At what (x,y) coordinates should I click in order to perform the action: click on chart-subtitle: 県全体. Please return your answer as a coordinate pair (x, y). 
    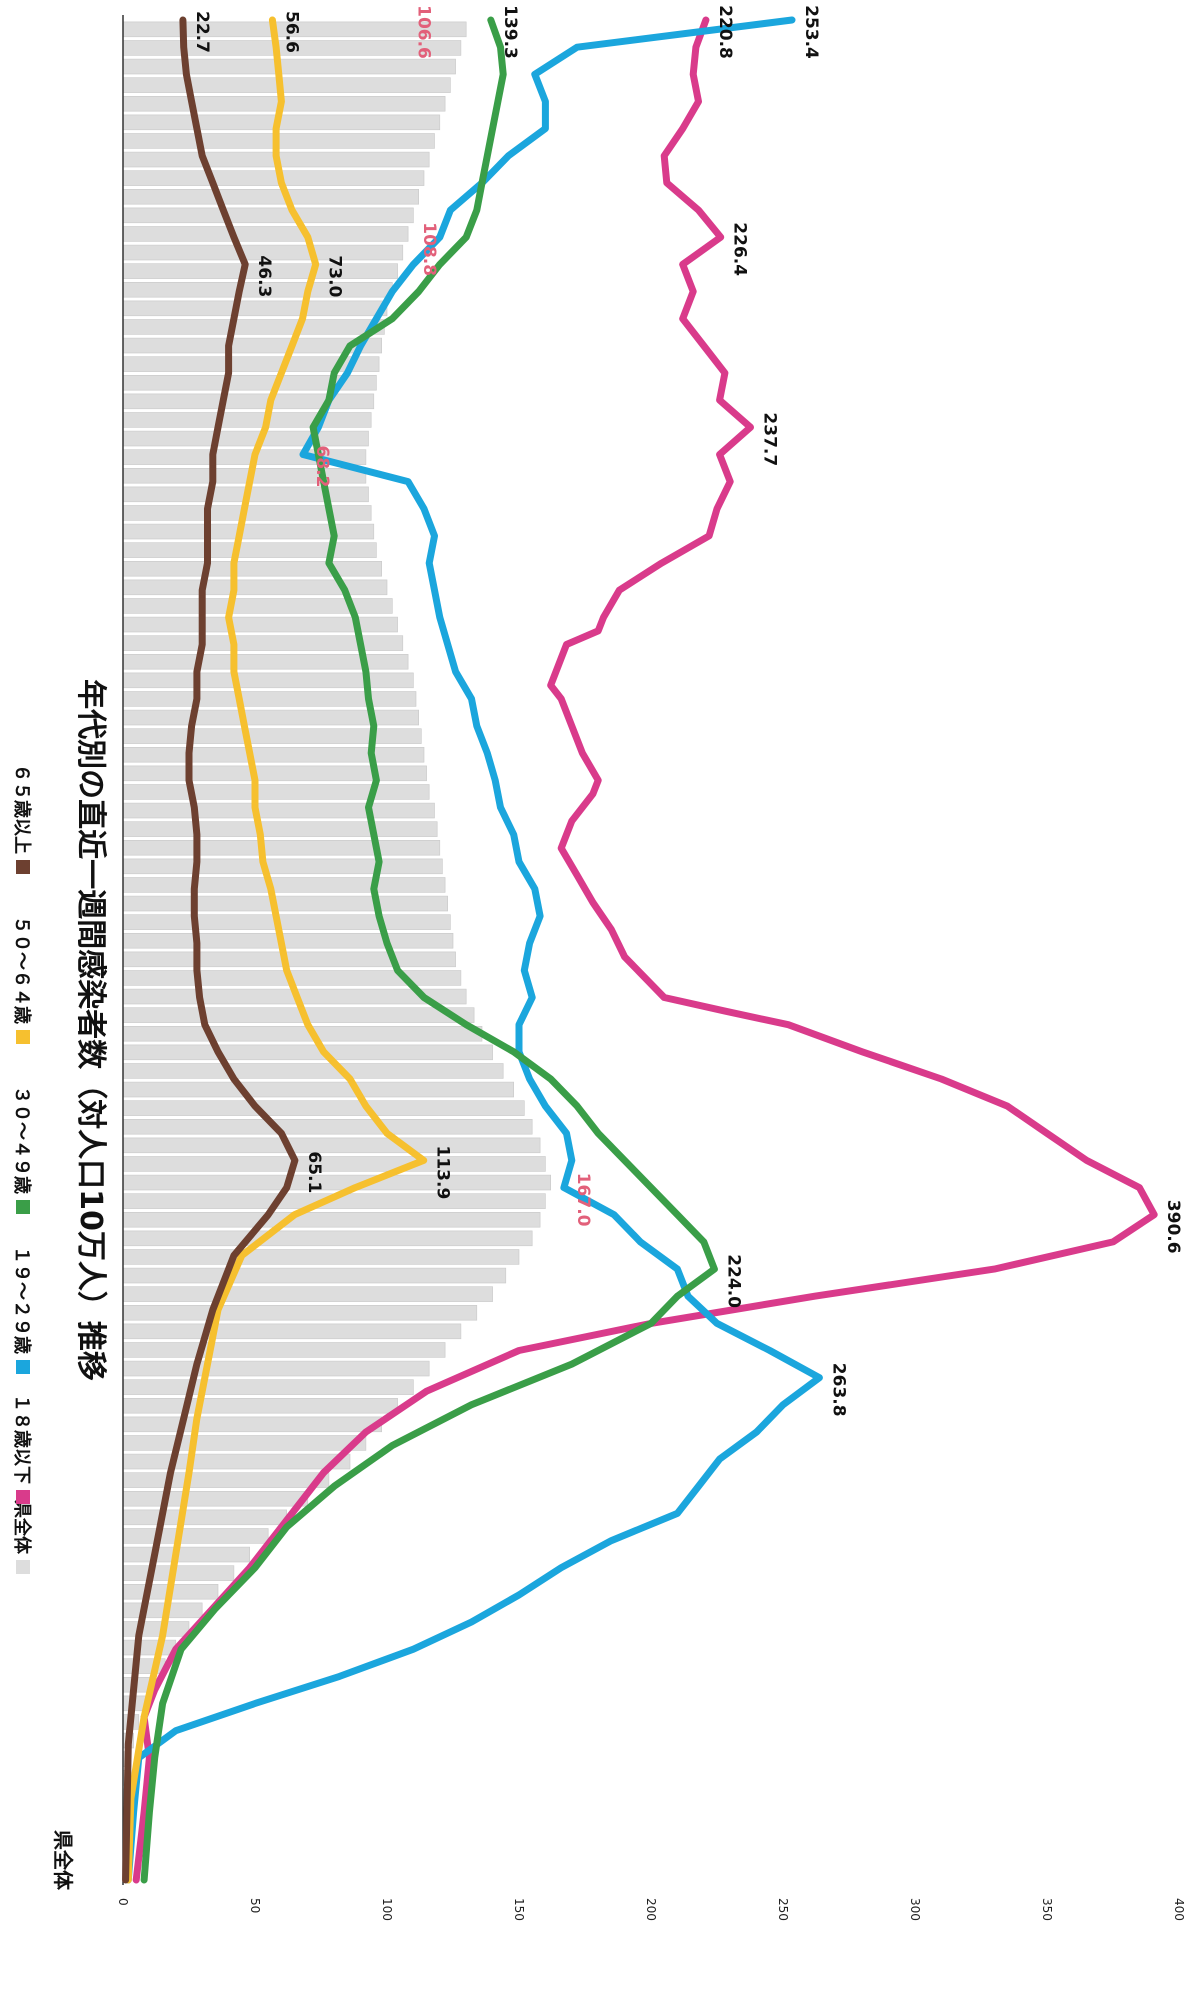
    Looking at the image, I should click on (63, 1860).